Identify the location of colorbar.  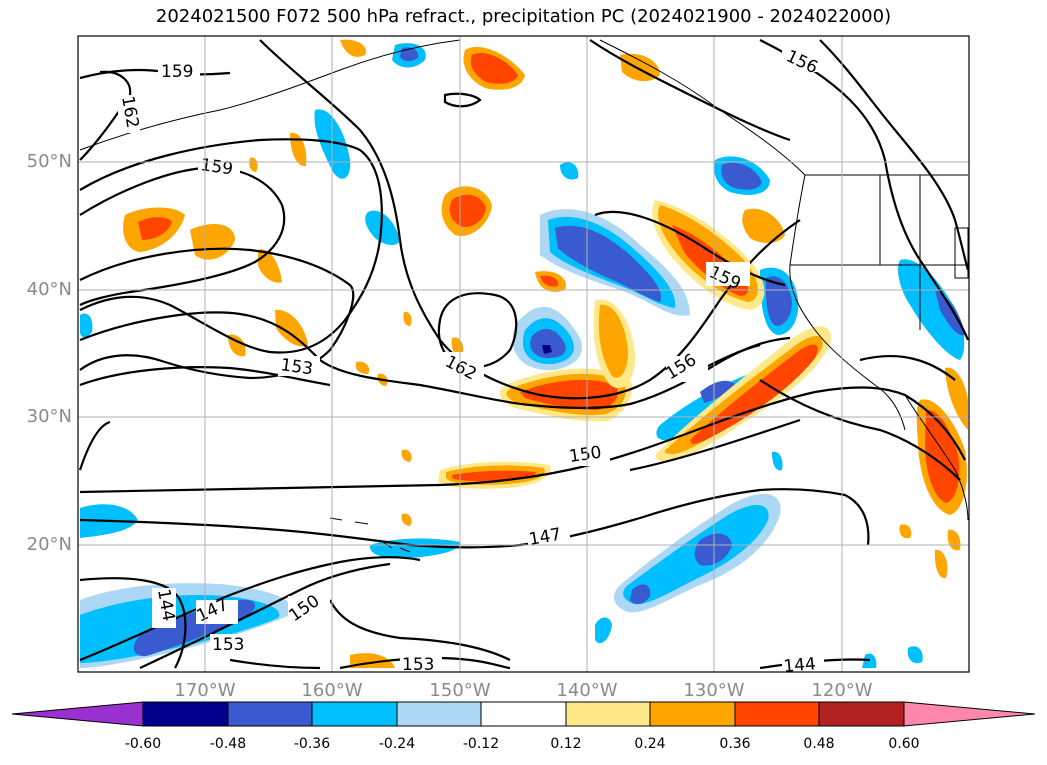
(523, 714).